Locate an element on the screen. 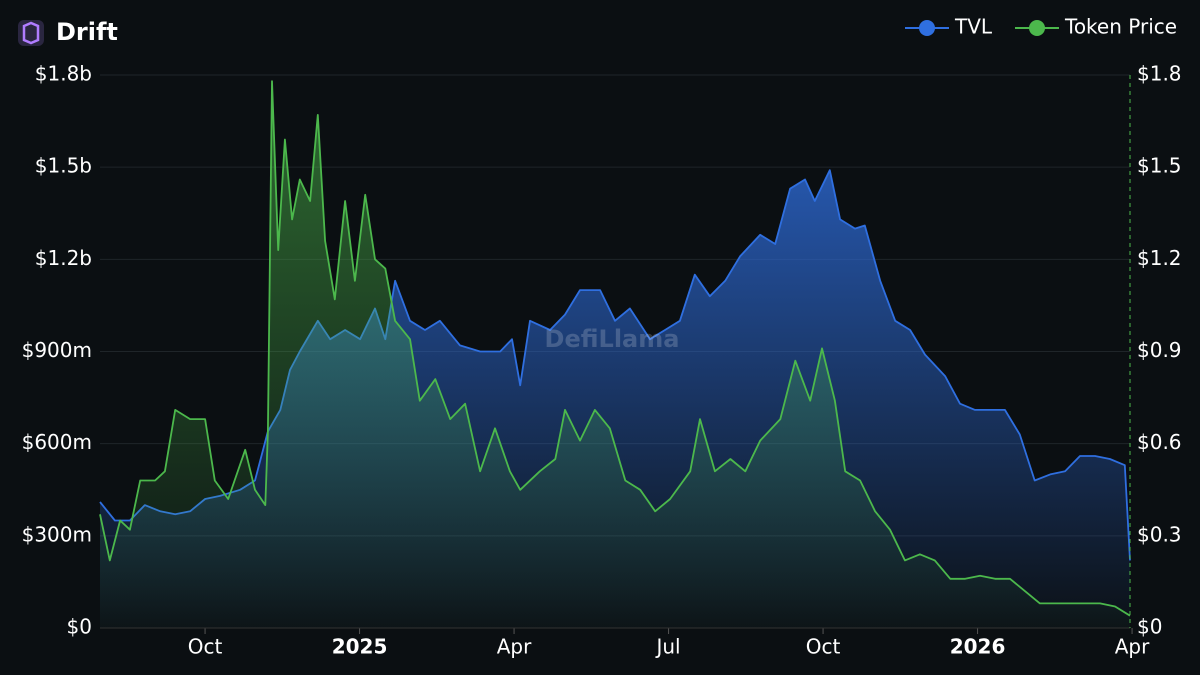 This screenshot has width=1200, height=675. y-tick-label: $1.5b is located at coordinates (63, 166).